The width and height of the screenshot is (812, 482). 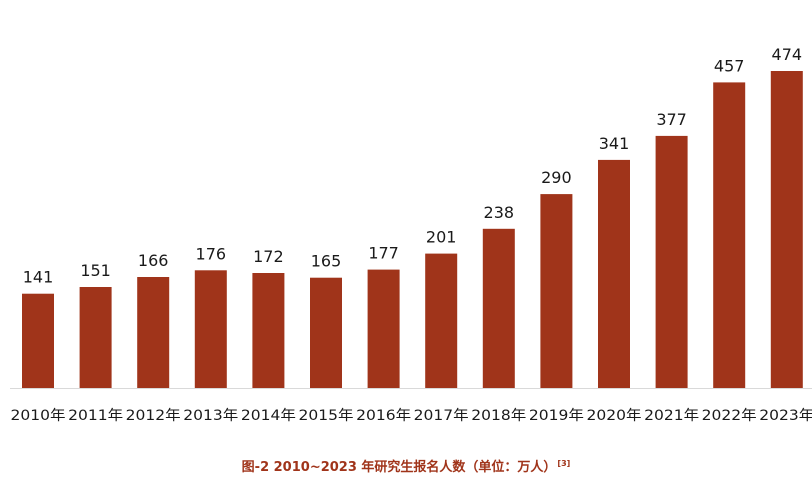 I want to click on value-label: 165, so click(x=326, y=261).